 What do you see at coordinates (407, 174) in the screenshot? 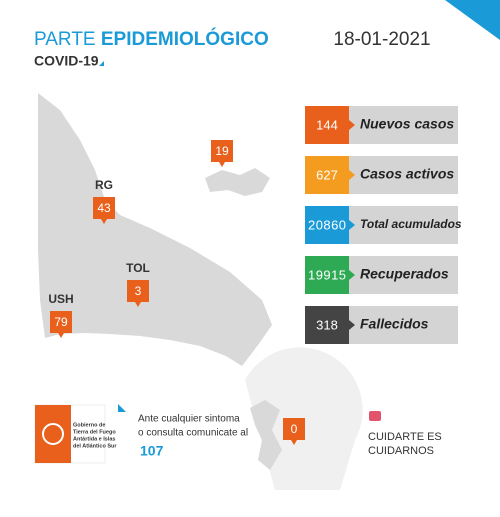
I see `stat-label: Casos activos` at bounding box center [407, 174].